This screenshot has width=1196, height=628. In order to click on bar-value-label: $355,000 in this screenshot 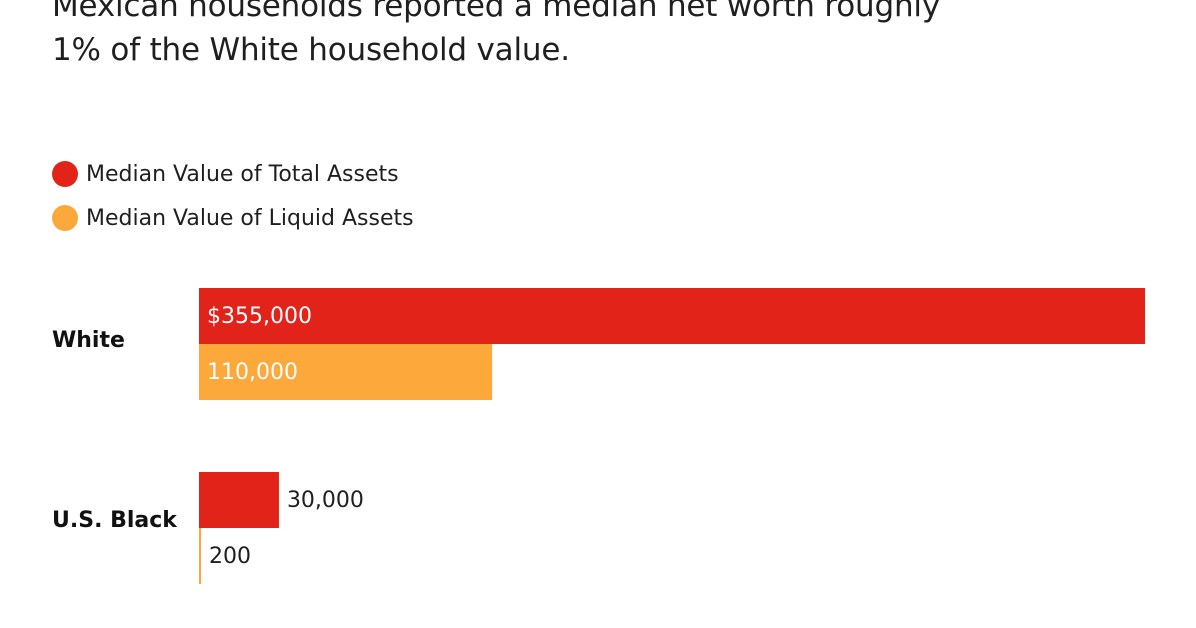, I will do `click(259, 316)`.